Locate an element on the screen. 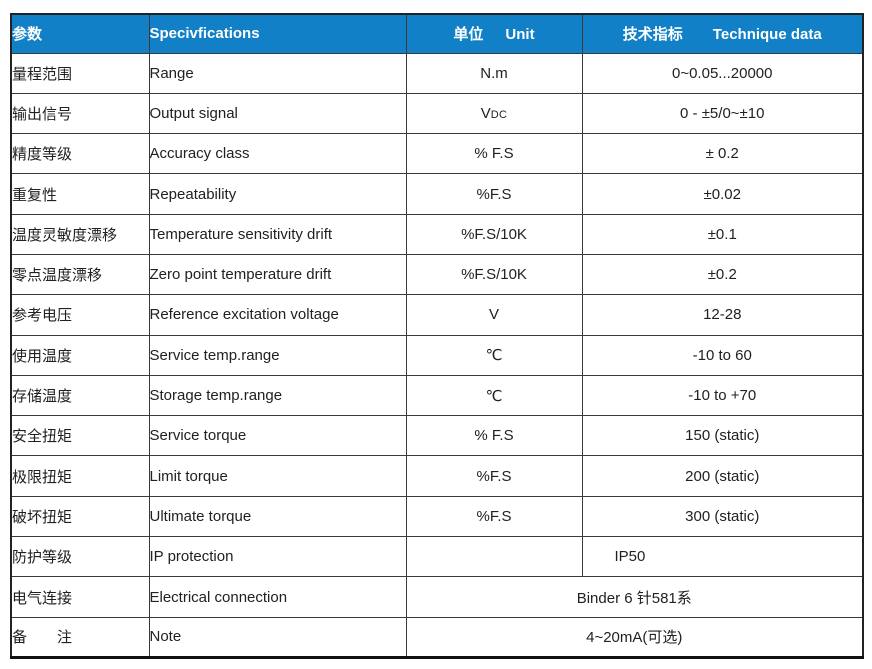 The height and width of the screenshot is (669, 872). param-zh-cell: 安全扭矩 is located at coordinates (80, 436).